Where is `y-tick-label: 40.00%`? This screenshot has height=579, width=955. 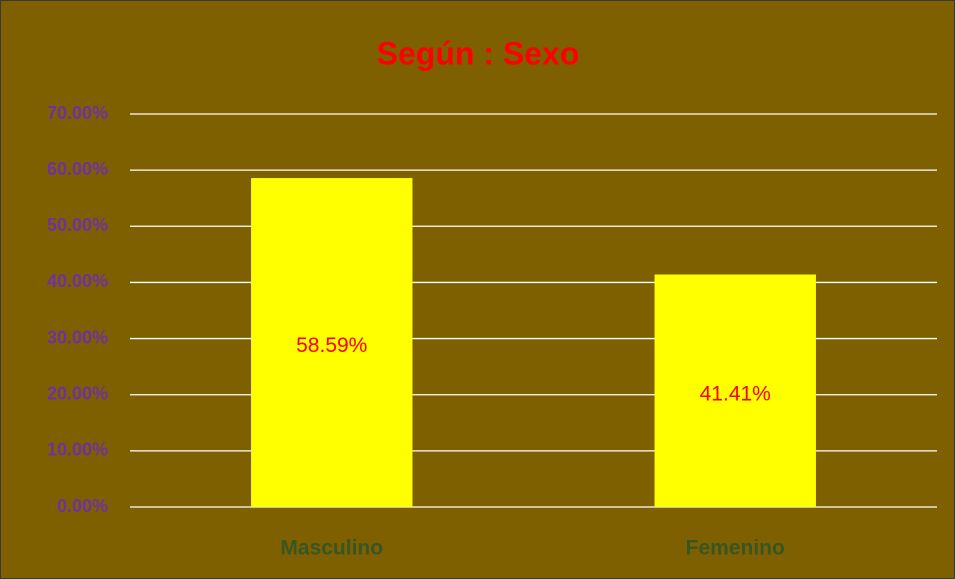 y-tick-label: 40.00% is located at coordinates (77, 281).